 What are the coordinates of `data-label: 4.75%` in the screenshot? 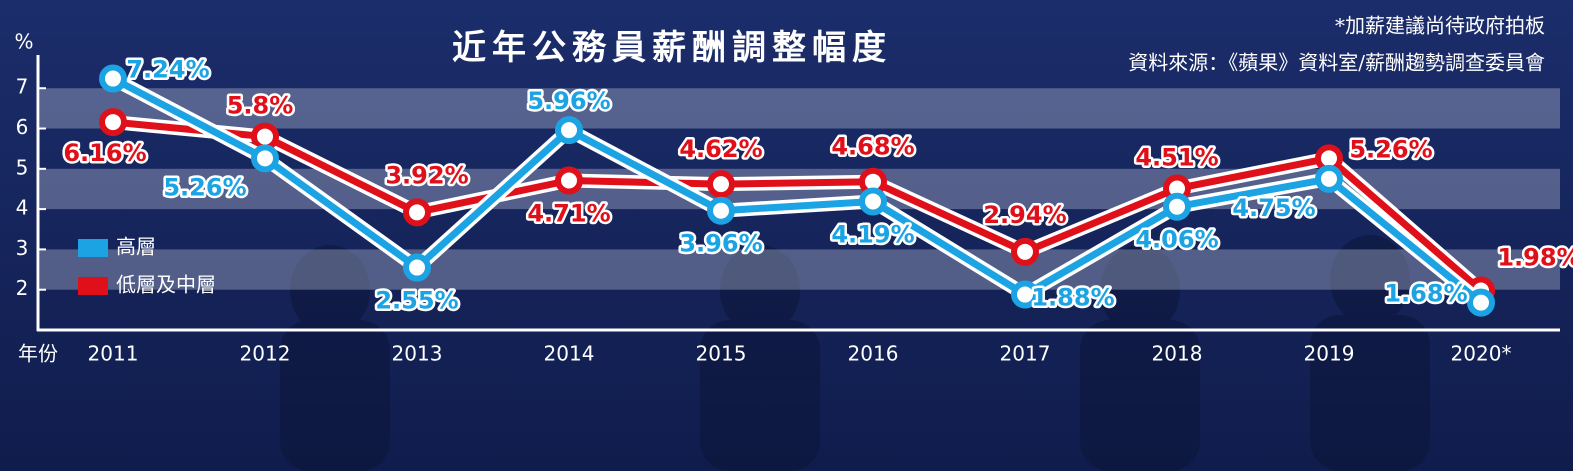 It's located at (1273, 208).